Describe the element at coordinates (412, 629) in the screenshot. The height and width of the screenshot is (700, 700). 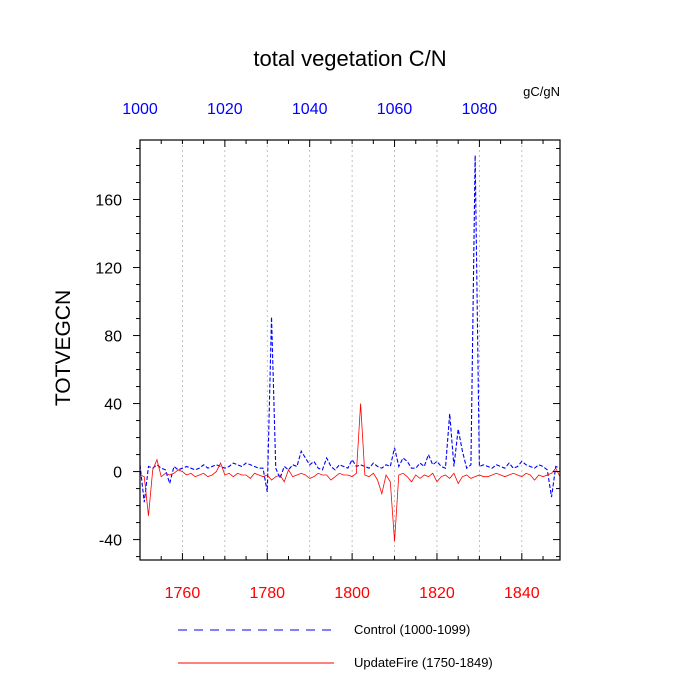
I see `legend-label-0: Control (1000-1099)` at that location.